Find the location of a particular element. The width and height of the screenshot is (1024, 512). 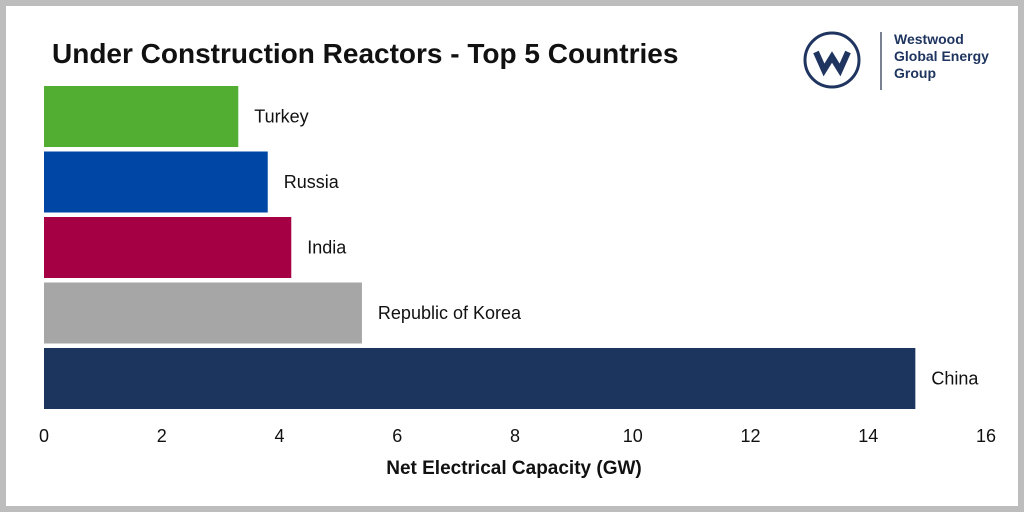

logo-text: Westwood Global Energy Group is located at coordinates (941, 56).